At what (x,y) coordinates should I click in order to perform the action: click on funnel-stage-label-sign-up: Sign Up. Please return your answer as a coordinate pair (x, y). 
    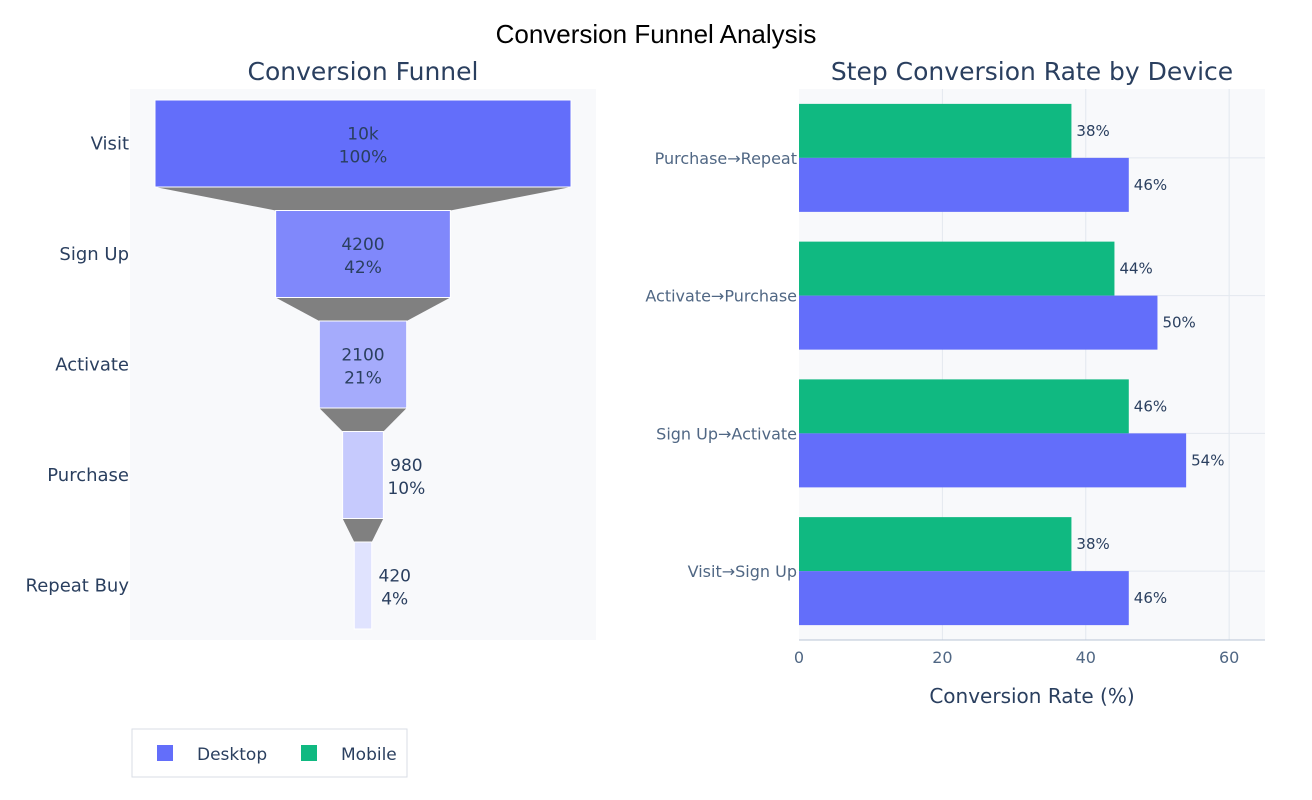
    Looking at the image, I should click on (94, 254).